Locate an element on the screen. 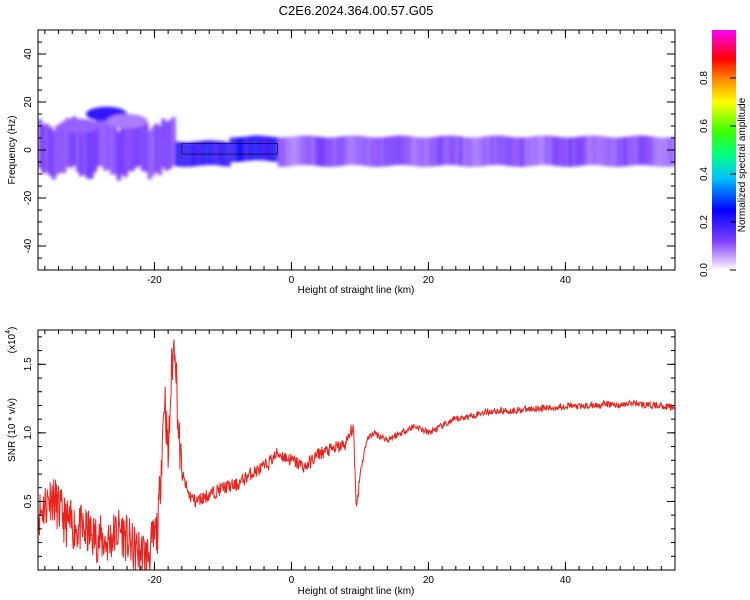  snr-ylabel: SNR (10 * v/v) is located at coordinates (12, 430).